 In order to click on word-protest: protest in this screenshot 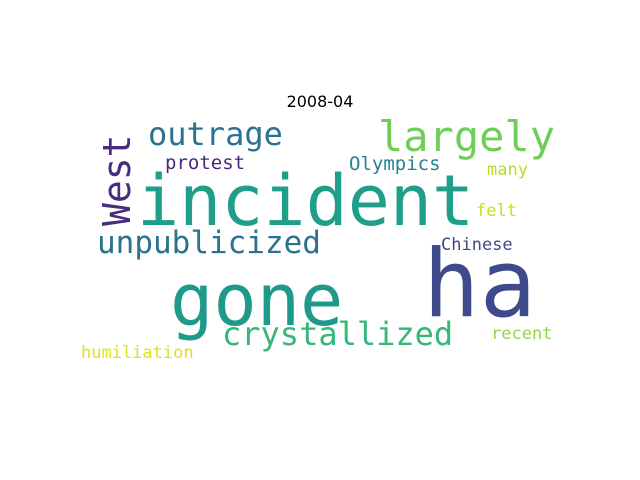, I will do `click(205, 163)`.